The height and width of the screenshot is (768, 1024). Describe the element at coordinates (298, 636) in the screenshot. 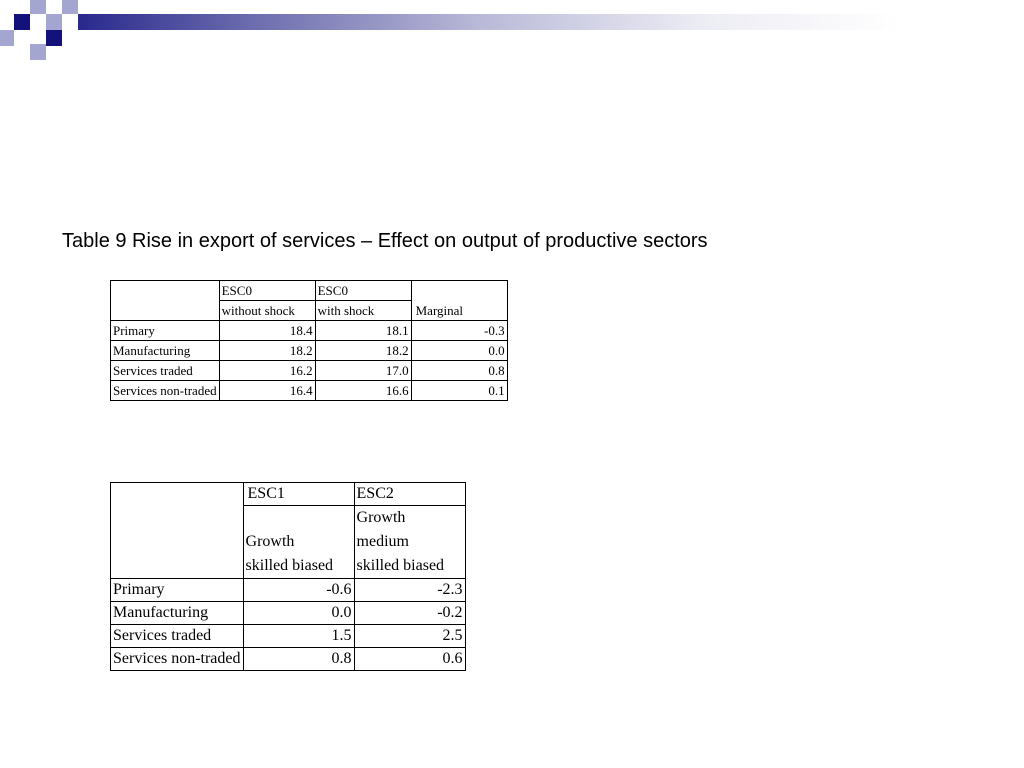

I see `table-cell: 1.5` at that location.